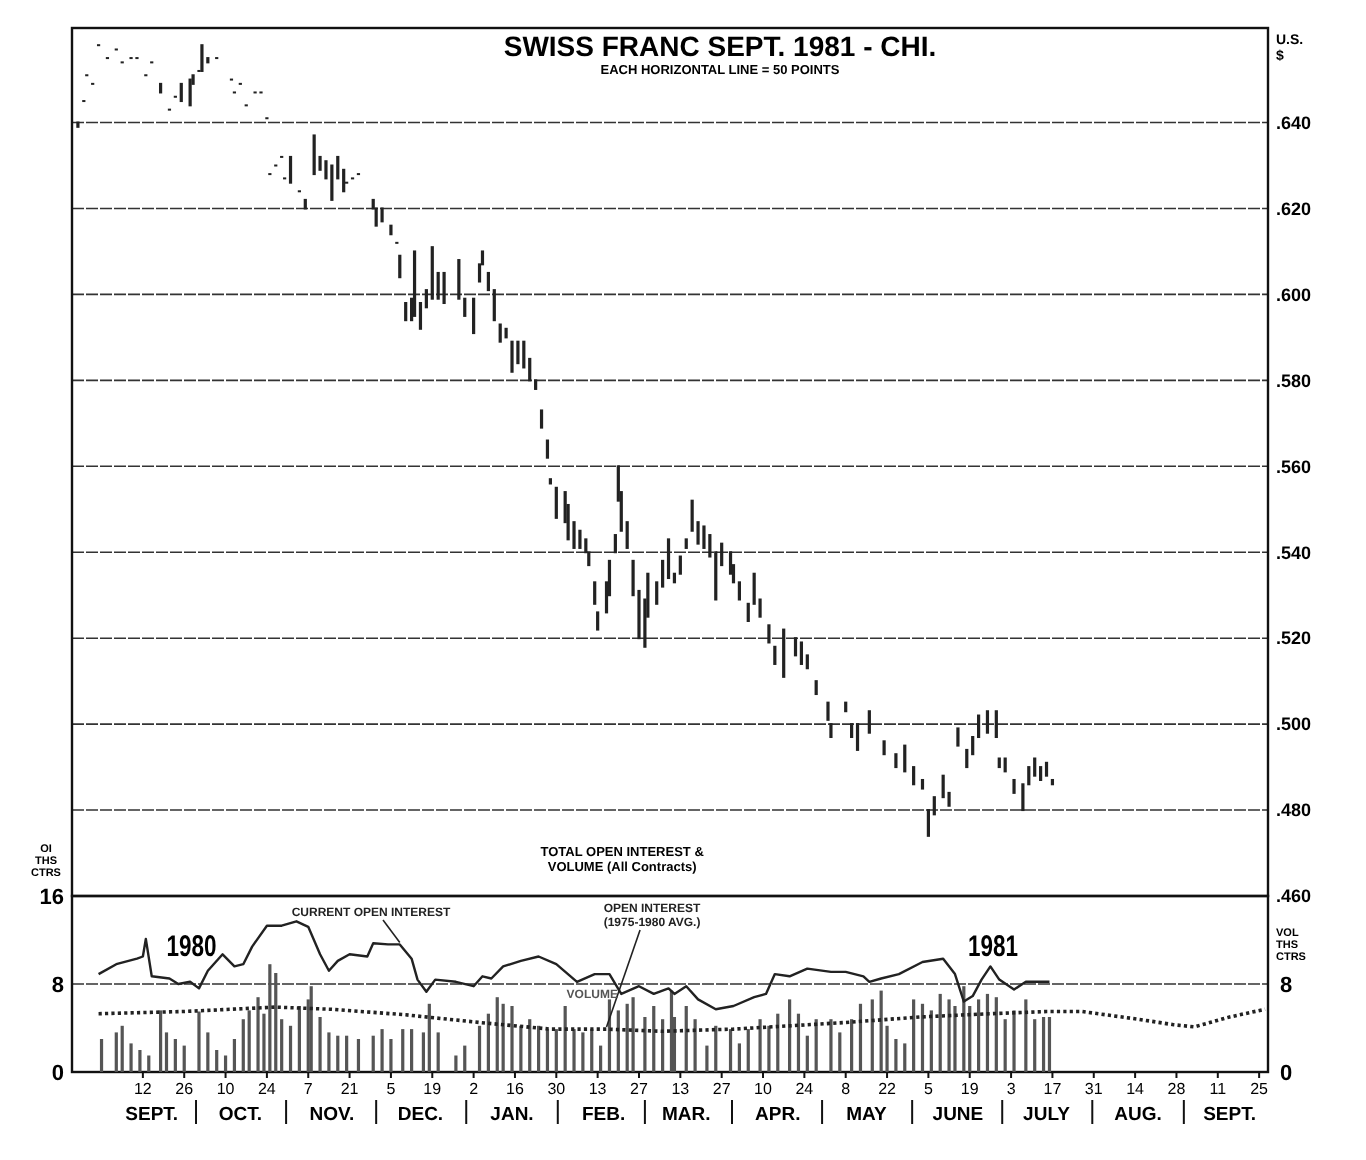  Describe the element at coordinates (57, 1073) in the screenshot. I see `y-tick-label: 0` at that location.